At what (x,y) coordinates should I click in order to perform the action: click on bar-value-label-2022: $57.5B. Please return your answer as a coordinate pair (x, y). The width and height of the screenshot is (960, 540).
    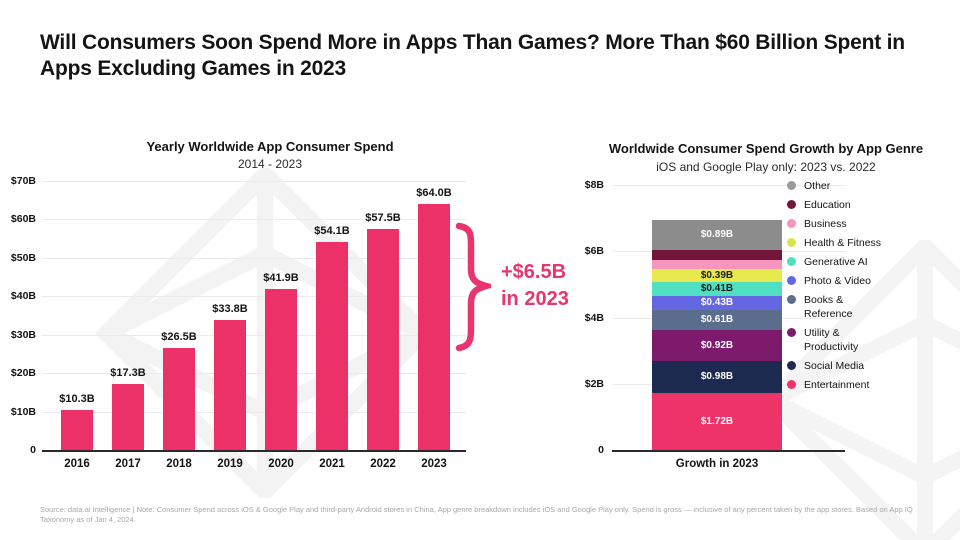
    Looking at the image, I should click on (383, 218).